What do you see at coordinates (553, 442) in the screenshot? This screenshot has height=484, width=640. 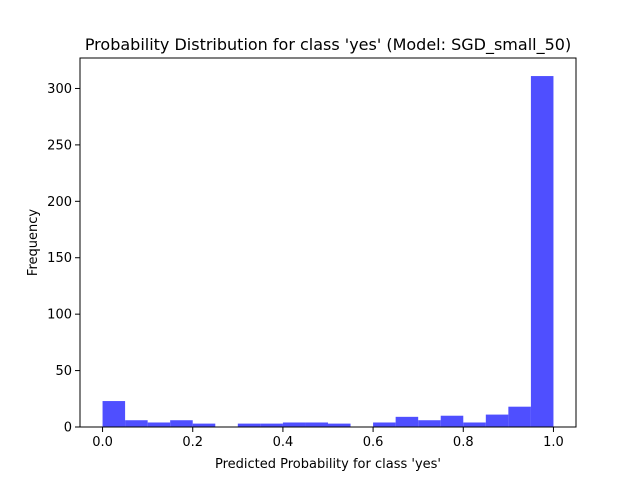 I see `x-tick-label: 1.0` at bounding box center [553, 442].